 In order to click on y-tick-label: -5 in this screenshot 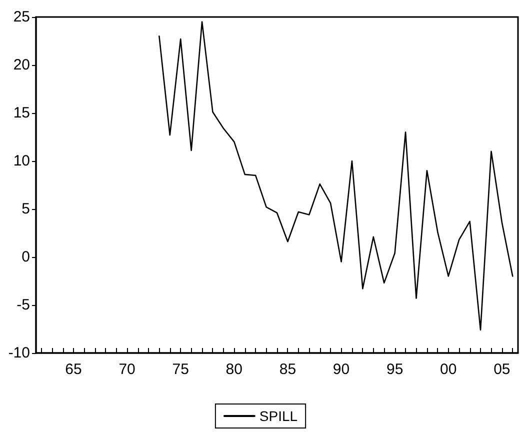, I will do `click(23, 305)`.